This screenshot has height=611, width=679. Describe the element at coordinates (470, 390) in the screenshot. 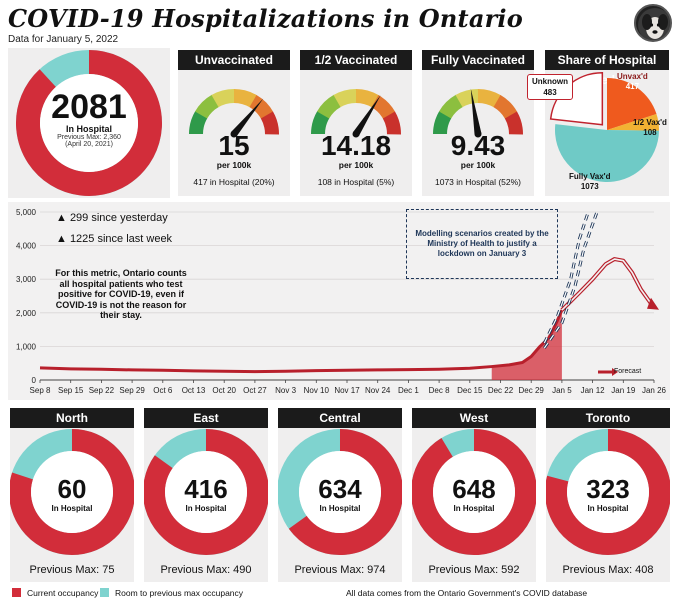

I see `x-tick-label: Dec 15` at that location.